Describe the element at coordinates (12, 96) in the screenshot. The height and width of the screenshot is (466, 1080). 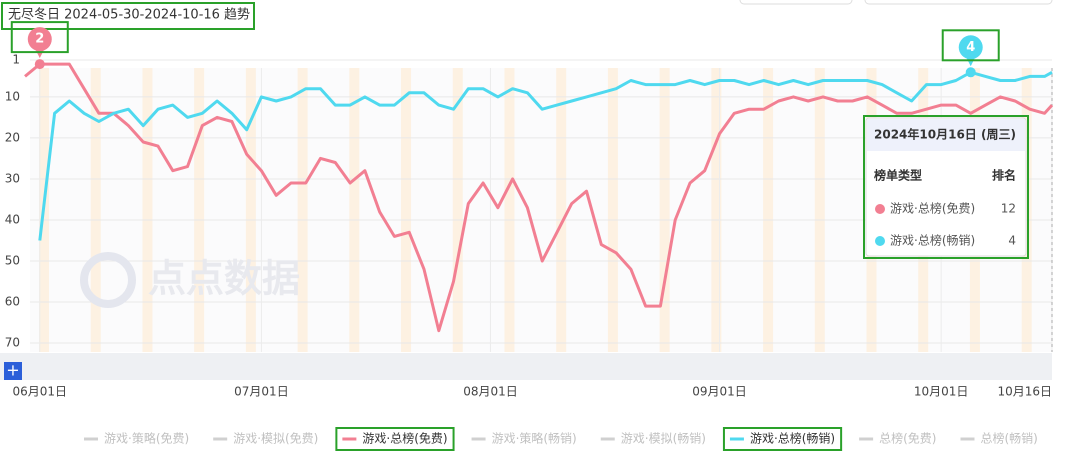
I see `y-tick-label: 10` at that location.